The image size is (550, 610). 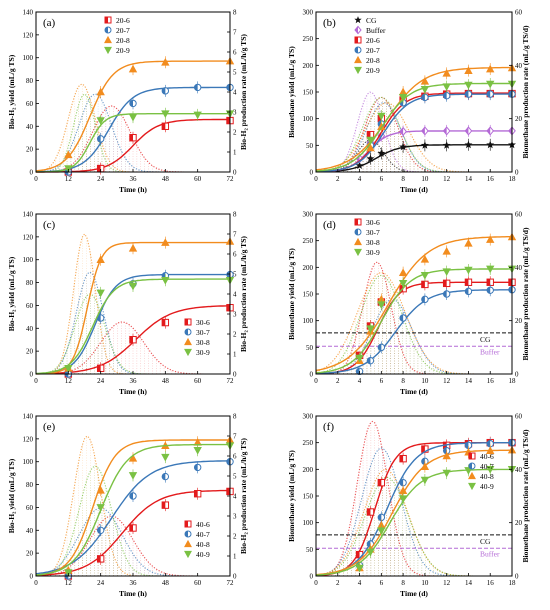 What do you see at coordinates (373, 50) in the screenshot?
I see `panel-b-legend-label: 20-7` at bounding box center [373, 50].